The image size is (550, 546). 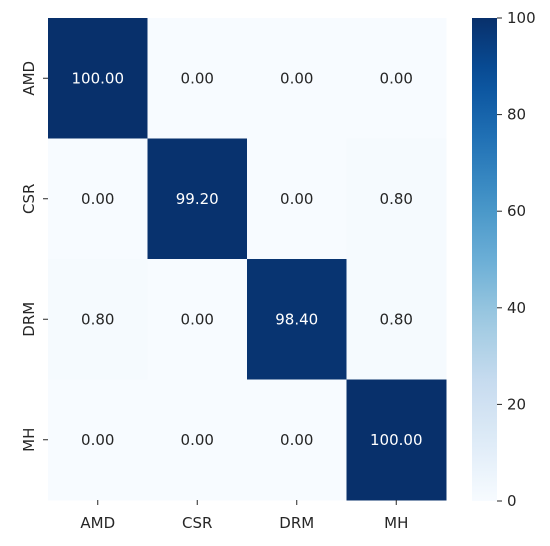 I want to click on y-tick-label: CSR, so click(x=29, y=199).